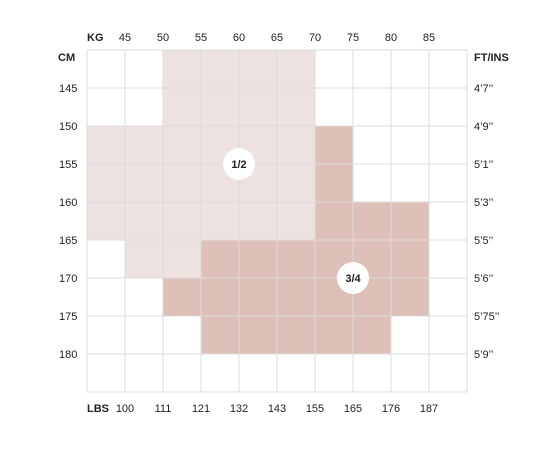  I want to click on kg-tick-label: 55, so click(201, 38).